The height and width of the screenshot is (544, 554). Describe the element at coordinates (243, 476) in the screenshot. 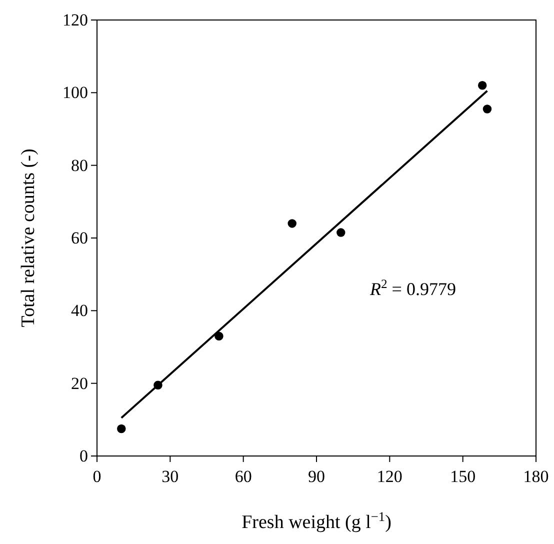

I see `x-tick-label: 60` at that location.